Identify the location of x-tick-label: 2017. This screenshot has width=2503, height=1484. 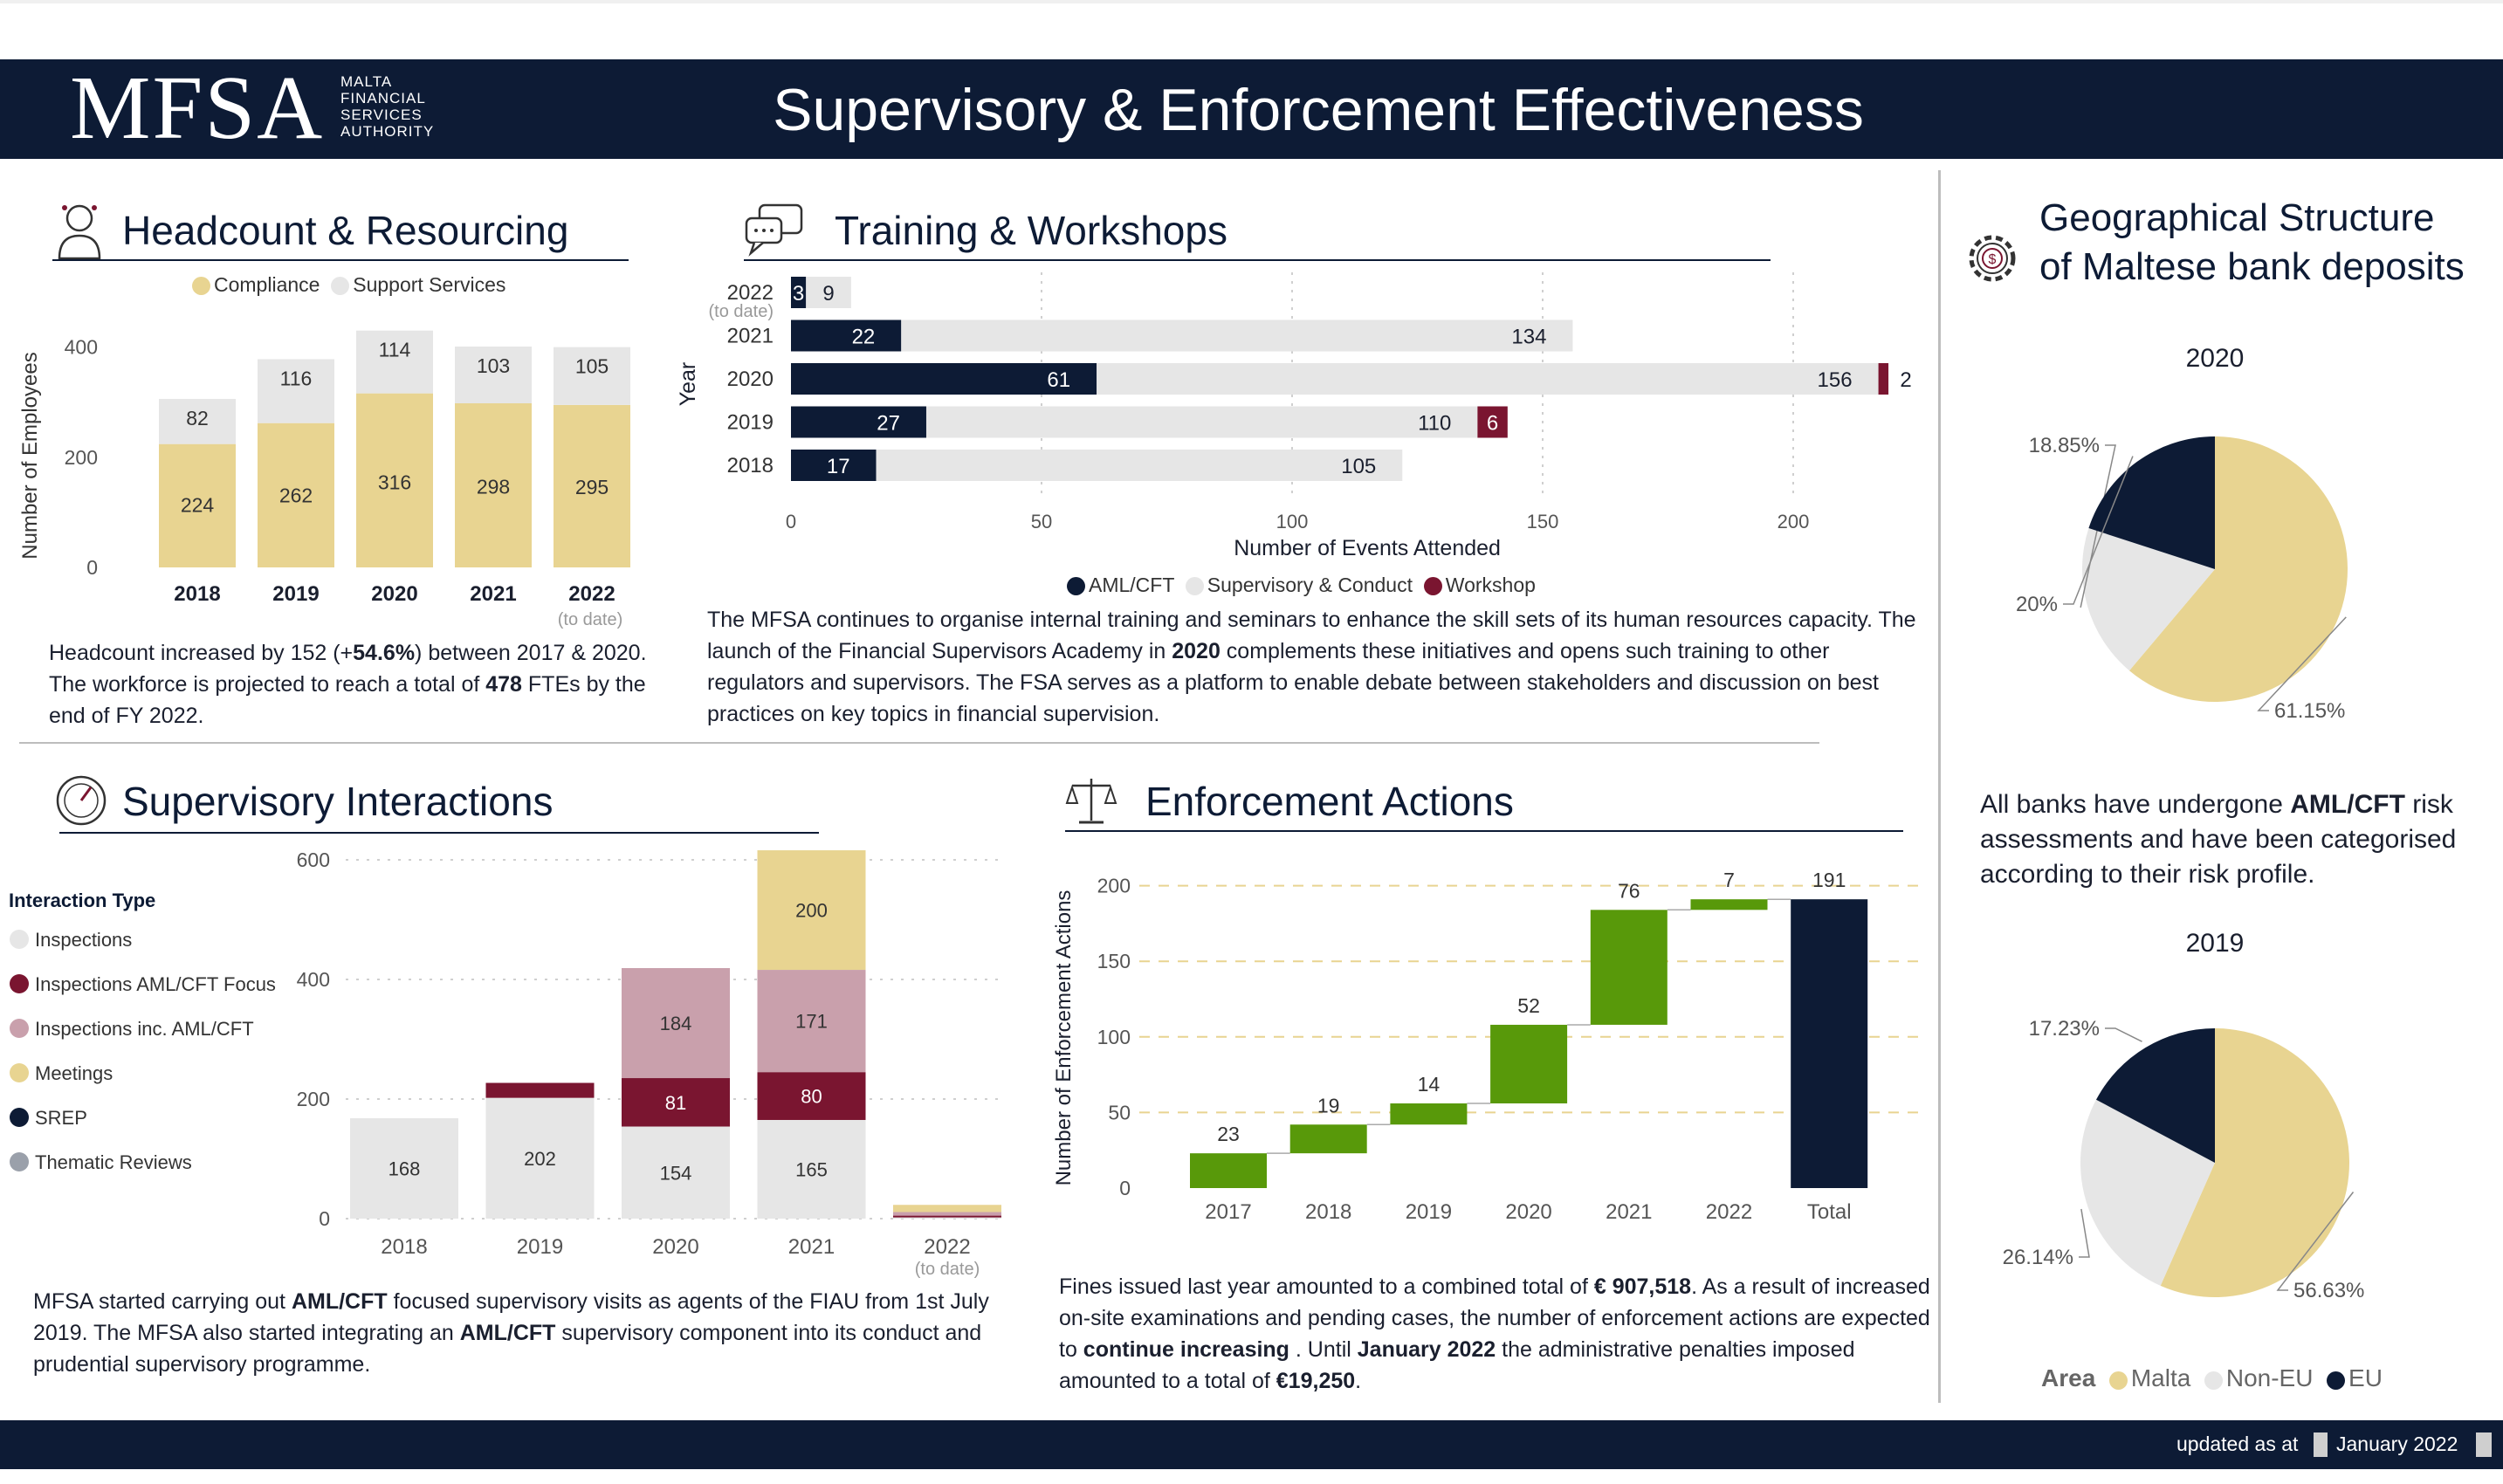
(1228, 1212).